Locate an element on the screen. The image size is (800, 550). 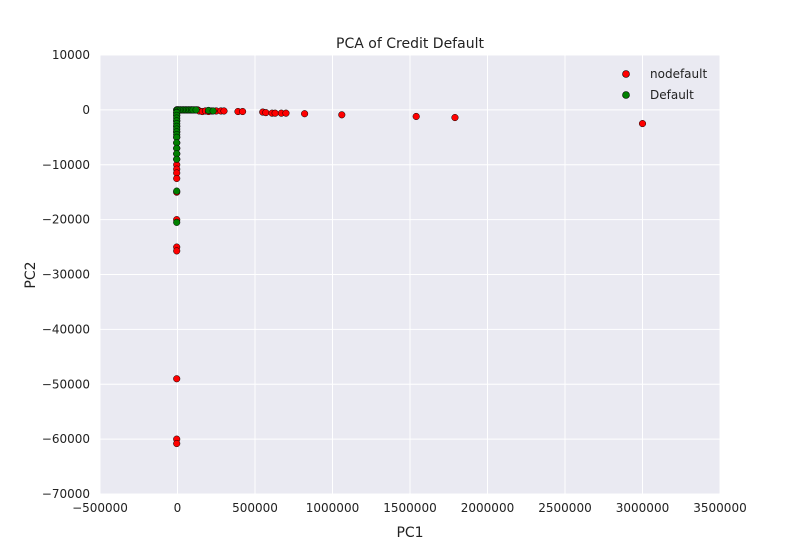
x-tick-label: 3000000 is located at coordinates (642, 508).